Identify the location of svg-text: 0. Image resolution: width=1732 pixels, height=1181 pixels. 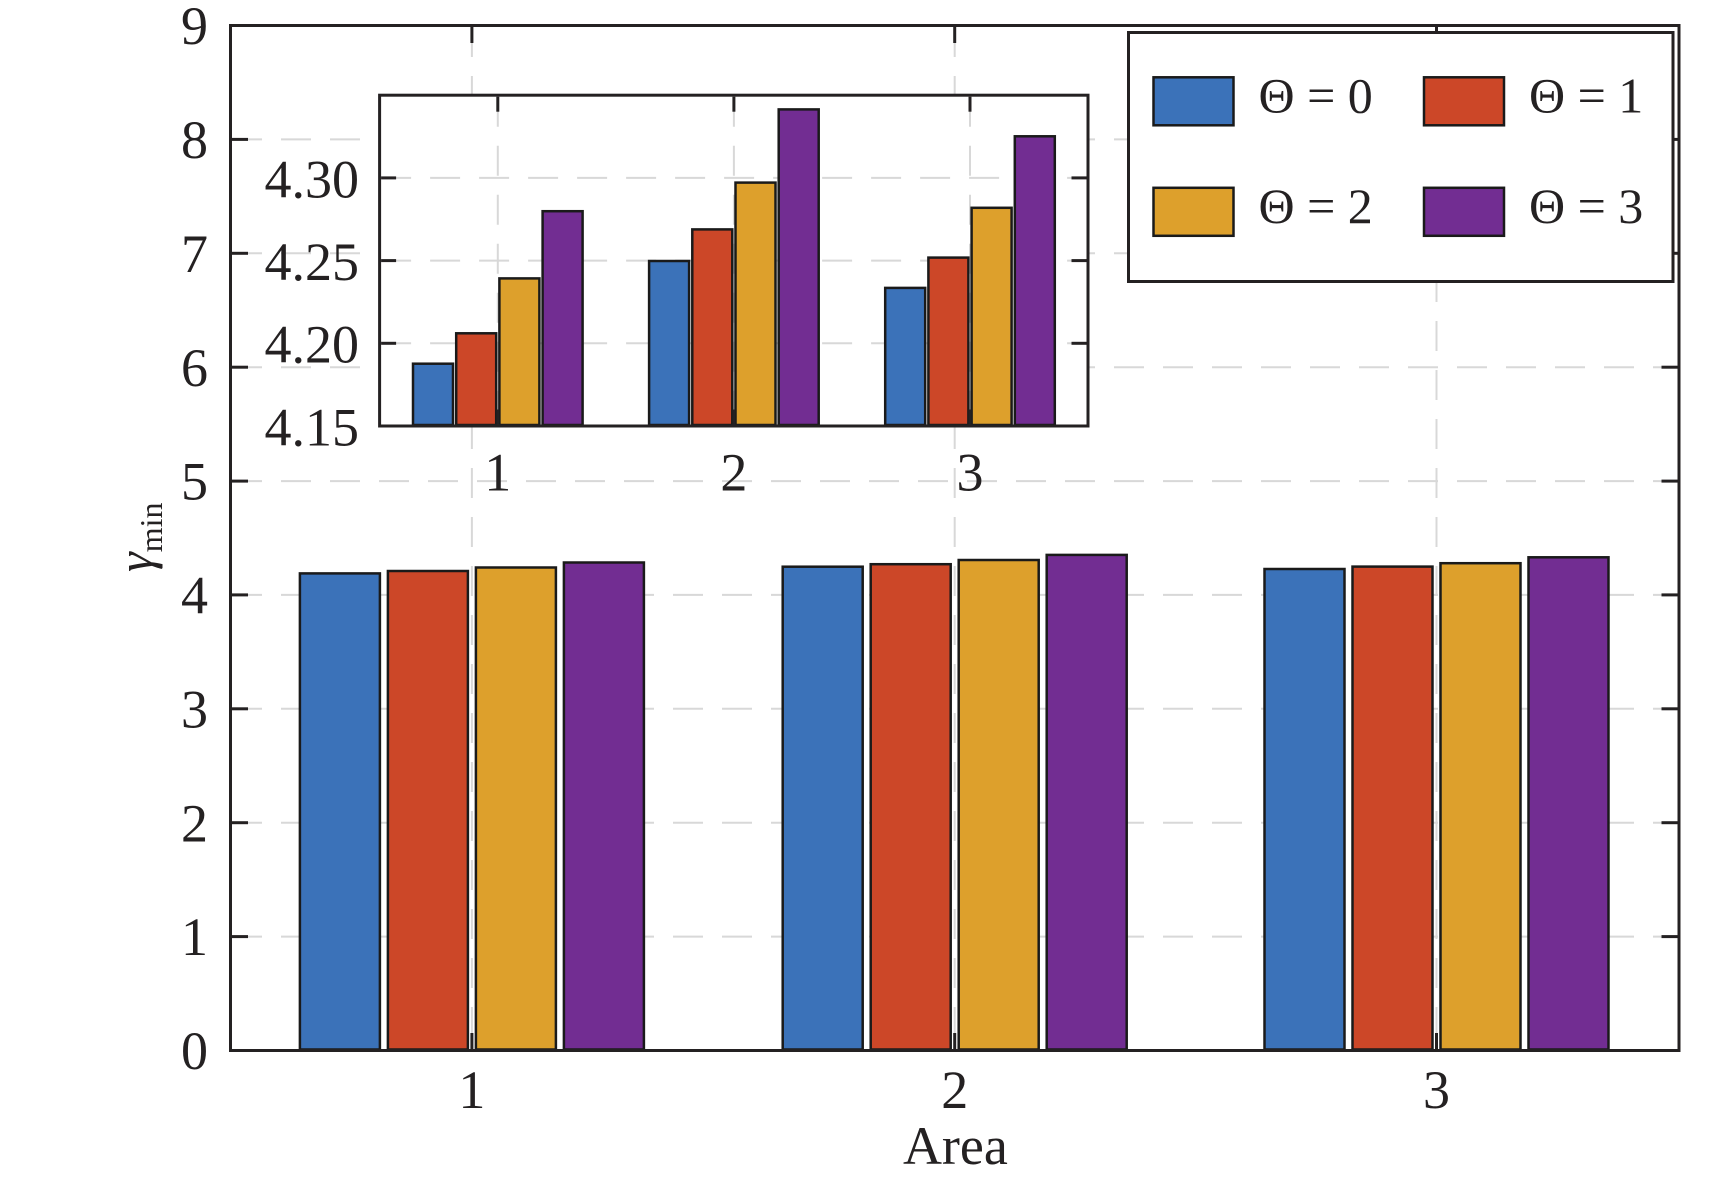
(194, 1051).